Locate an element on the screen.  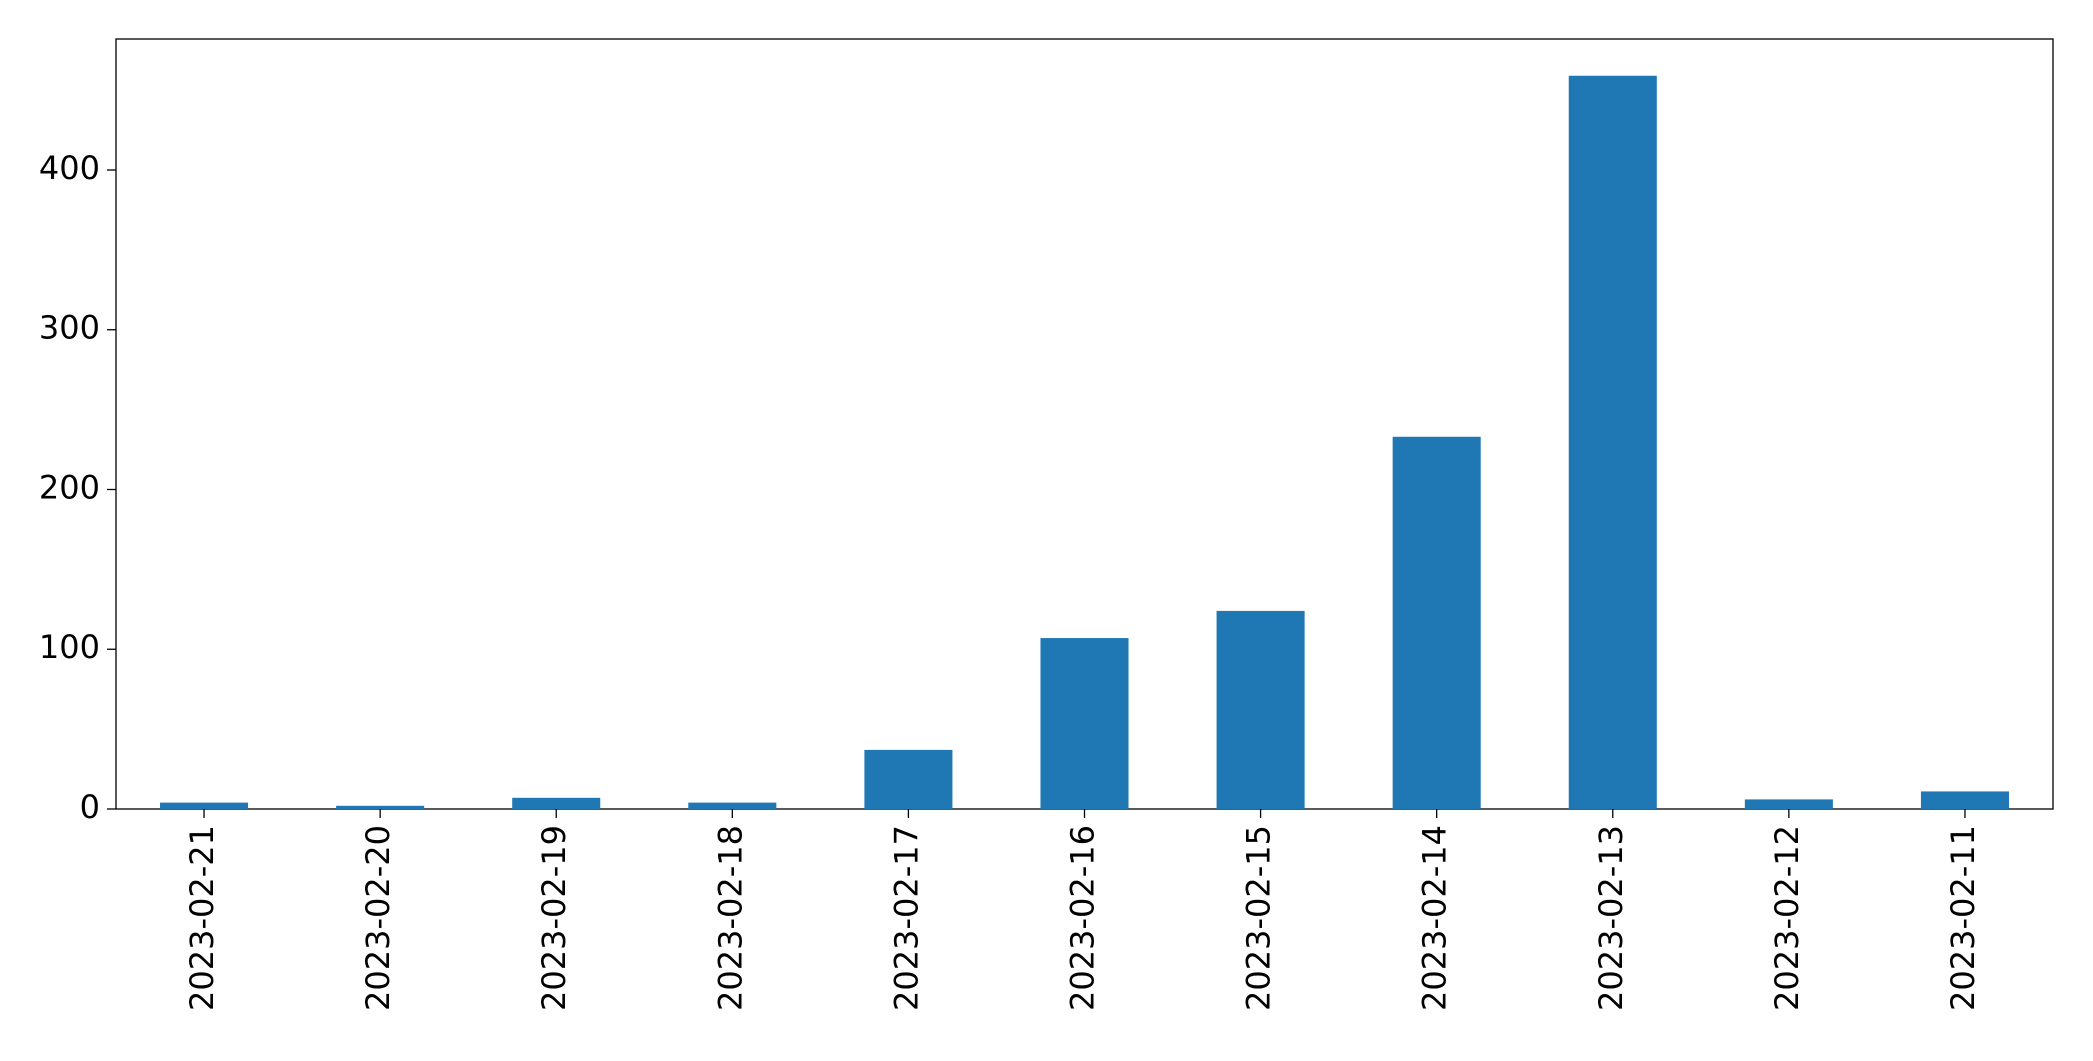
y-tick-label: 100 is located at coordinates (69, 647).